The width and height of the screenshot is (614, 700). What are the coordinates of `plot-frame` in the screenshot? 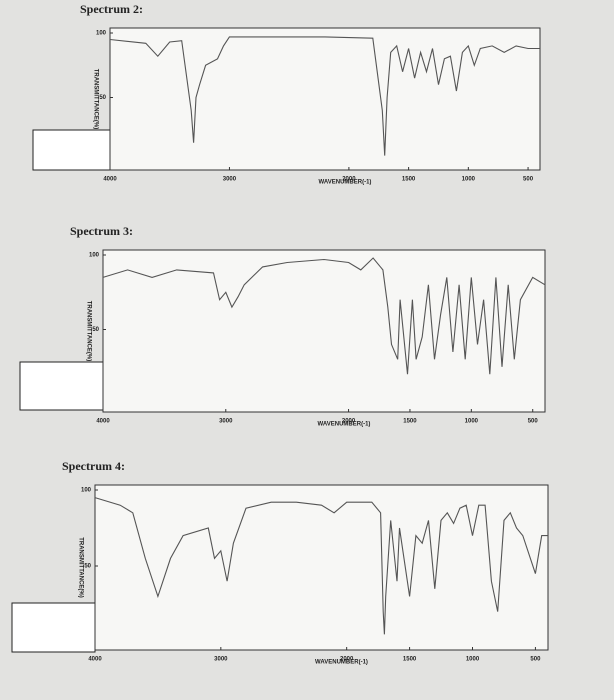 It's located at (325, 99).